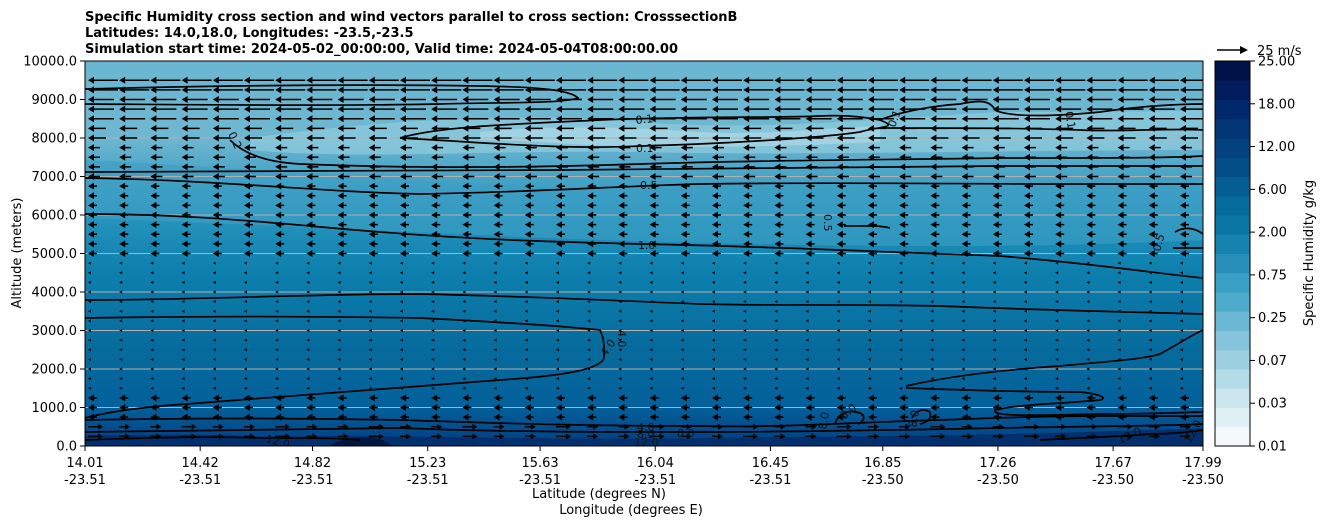 This screenshot has height=526, width=1326. What do you see at coordinates (631, 510) in the screenshot?
I see `x-axis-label-longitude: Longitude (degrees E)` at bounding box center [631, 510].